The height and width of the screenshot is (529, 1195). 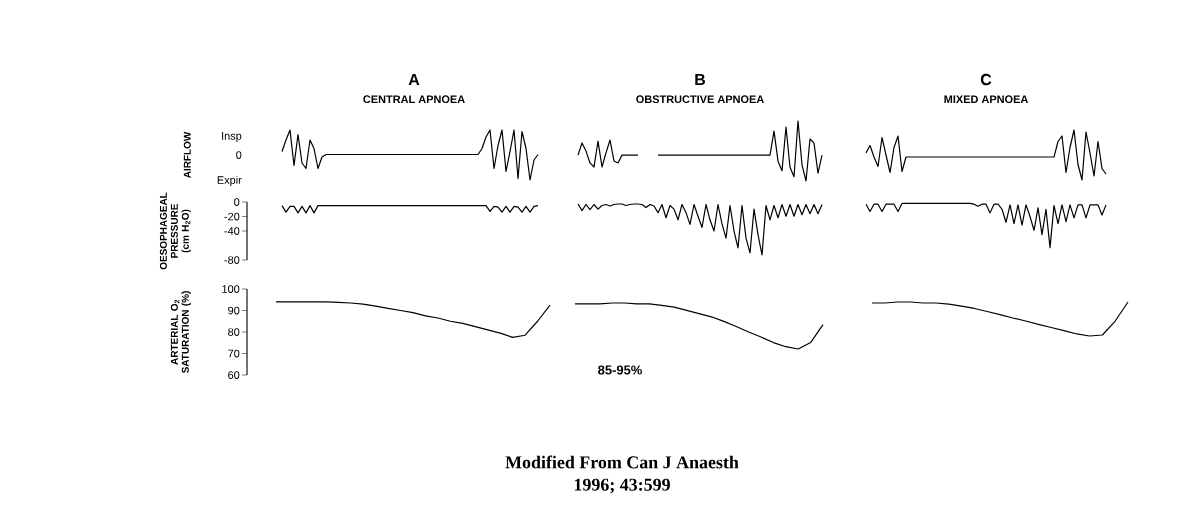 What do you see at coordinates (414, 99) in the screenshot?
I see `chart-subtitle: CENTRAL APNOEA` at bounding box center [414, 99].